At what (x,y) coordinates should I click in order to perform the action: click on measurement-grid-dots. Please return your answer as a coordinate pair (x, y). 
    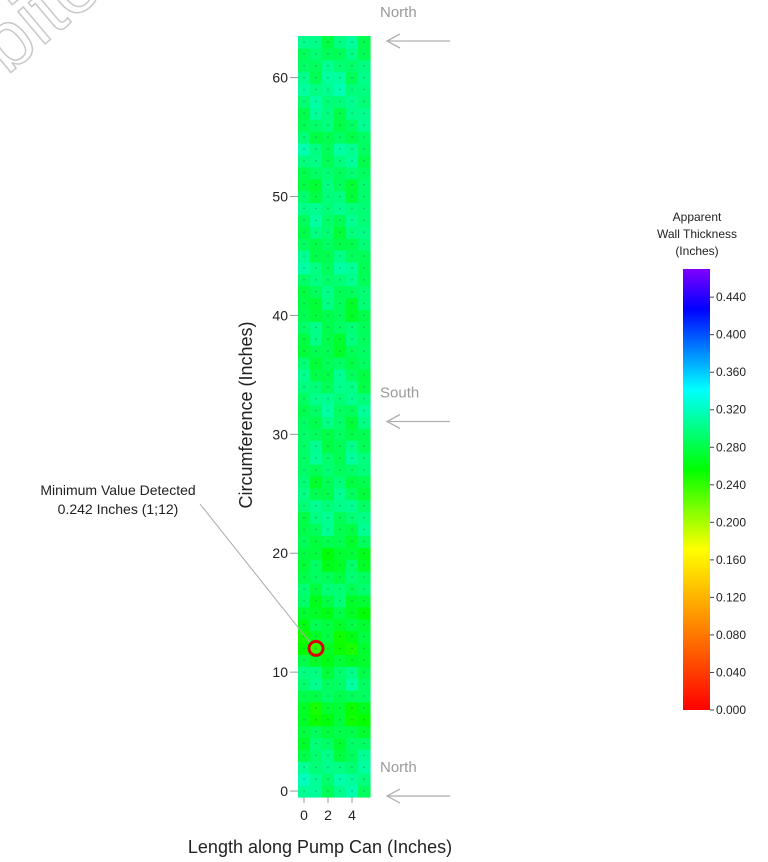
    Looking at the image, I should click on (334, 416).